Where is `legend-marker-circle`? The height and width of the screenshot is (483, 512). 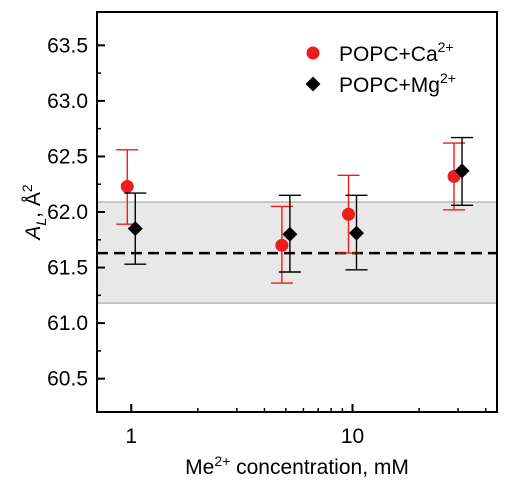 legend-marker-circle is located at coordinates (313, 53).